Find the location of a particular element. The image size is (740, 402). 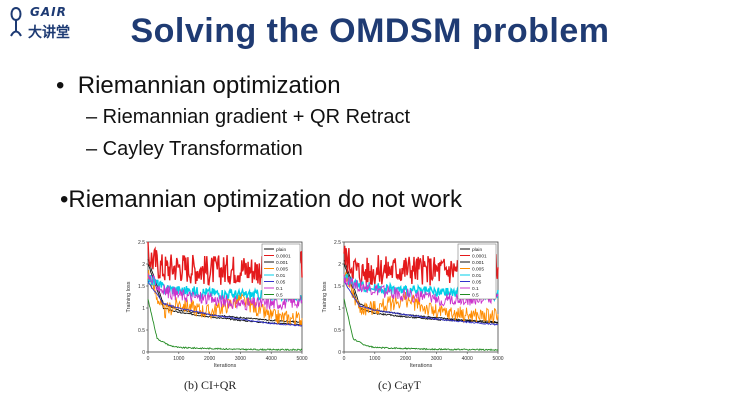

logo-text-en: GAIR is located at coordinates (48, 12).